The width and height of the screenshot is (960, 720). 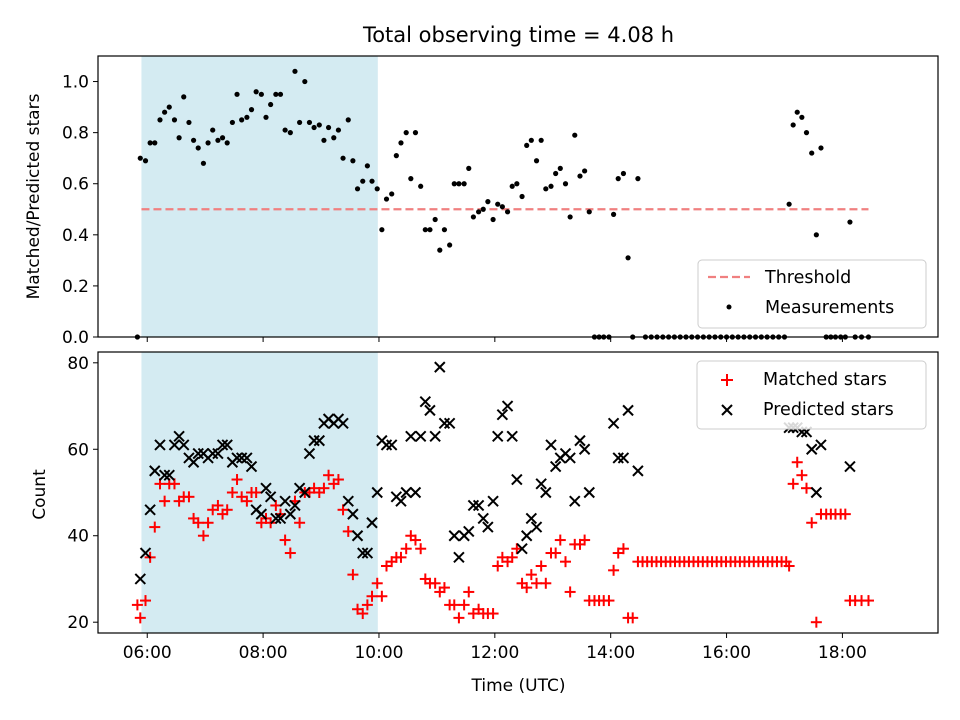 What do you see at coordinates (727, 410) in the screenshot?
I see `predicted-legend-swatch` at bounding box center [727, 410].